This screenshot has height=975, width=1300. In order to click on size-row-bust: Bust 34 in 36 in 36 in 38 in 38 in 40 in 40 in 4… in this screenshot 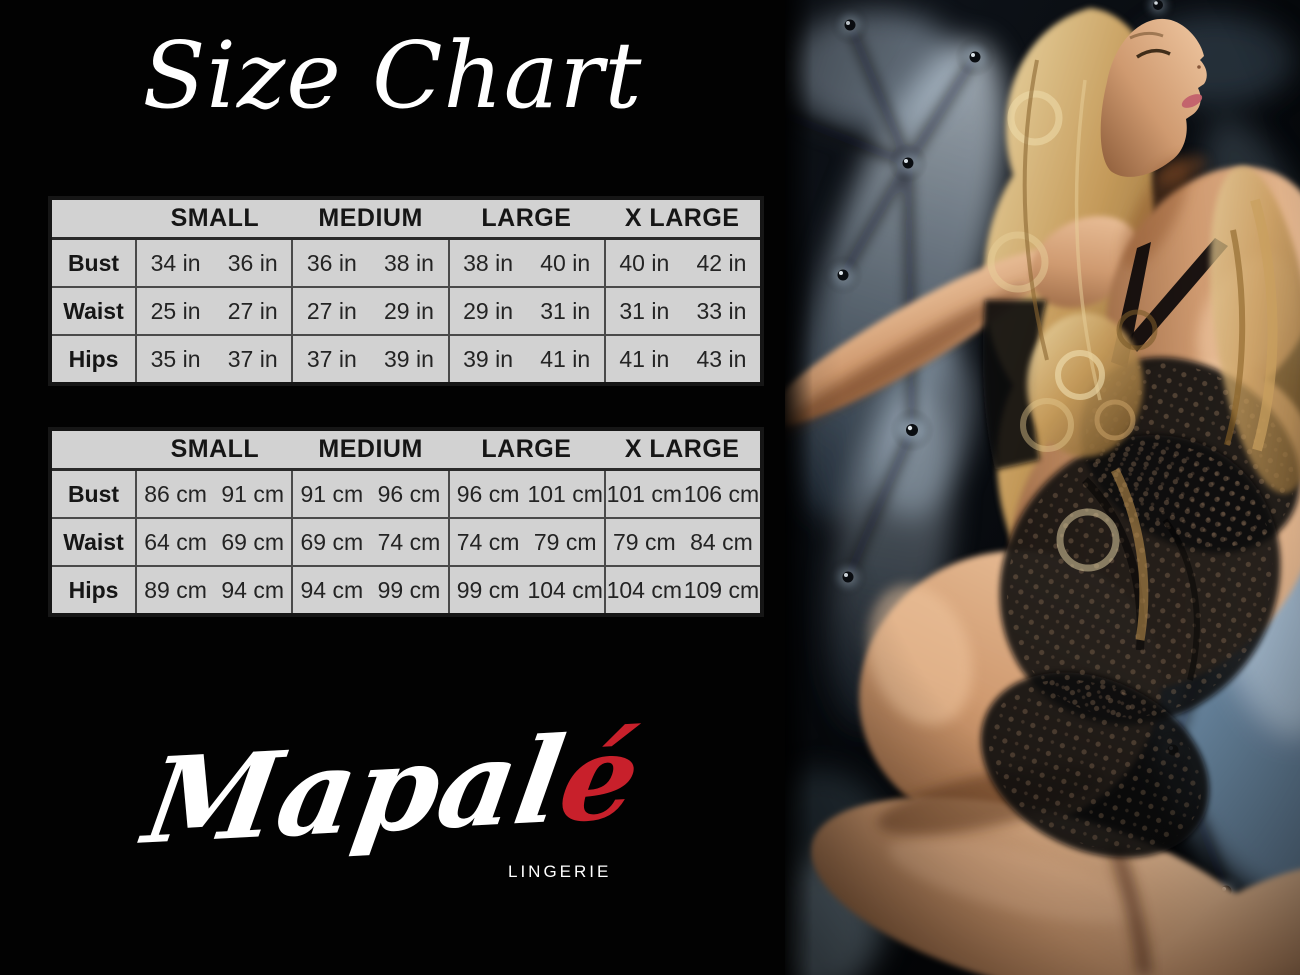, I will do `click(406, 263)`.